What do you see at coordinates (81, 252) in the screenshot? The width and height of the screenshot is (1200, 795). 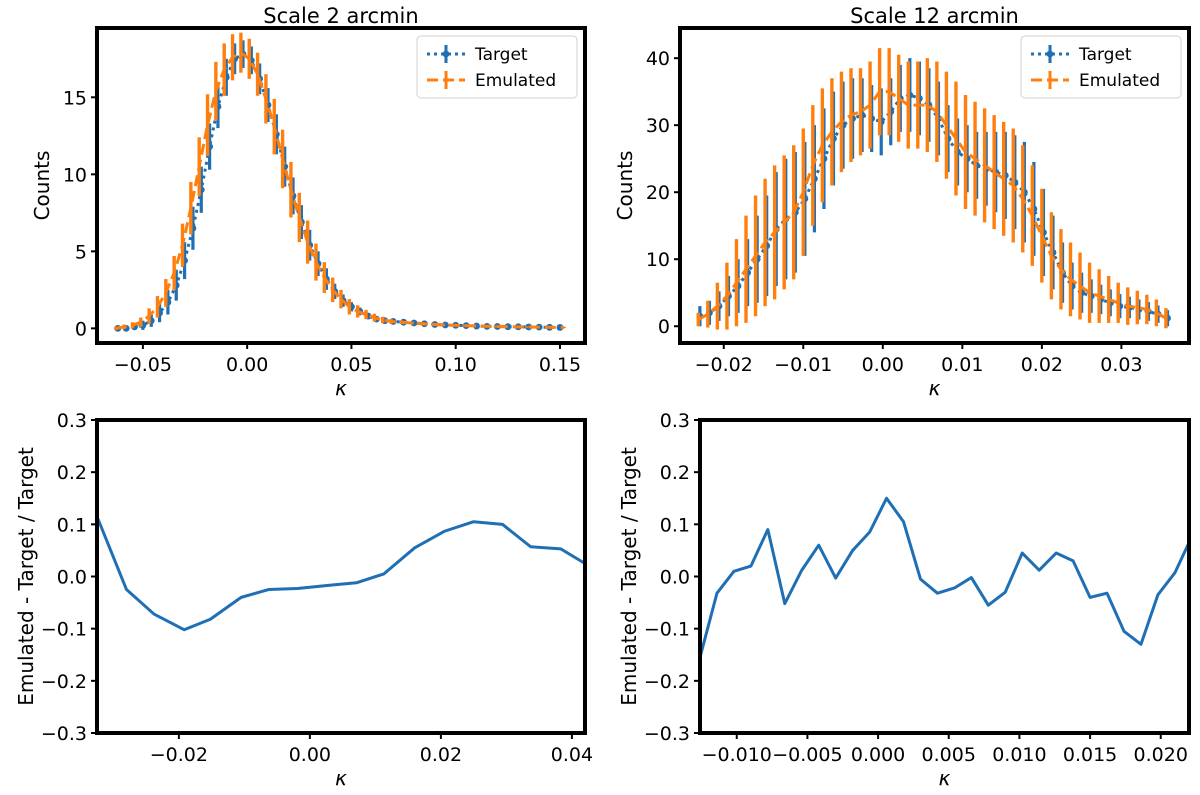 I see `y-tick-label: 5` at bounding box center [81, 252].